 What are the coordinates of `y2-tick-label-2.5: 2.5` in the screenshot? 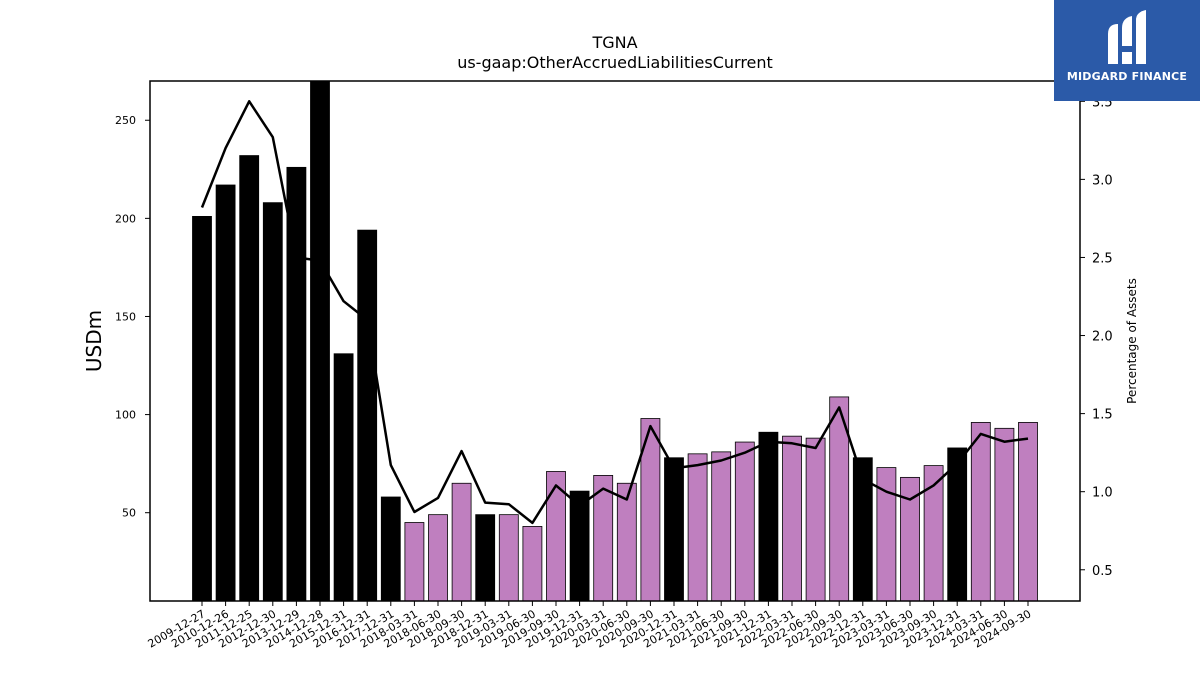 It's located at (1102, 258).